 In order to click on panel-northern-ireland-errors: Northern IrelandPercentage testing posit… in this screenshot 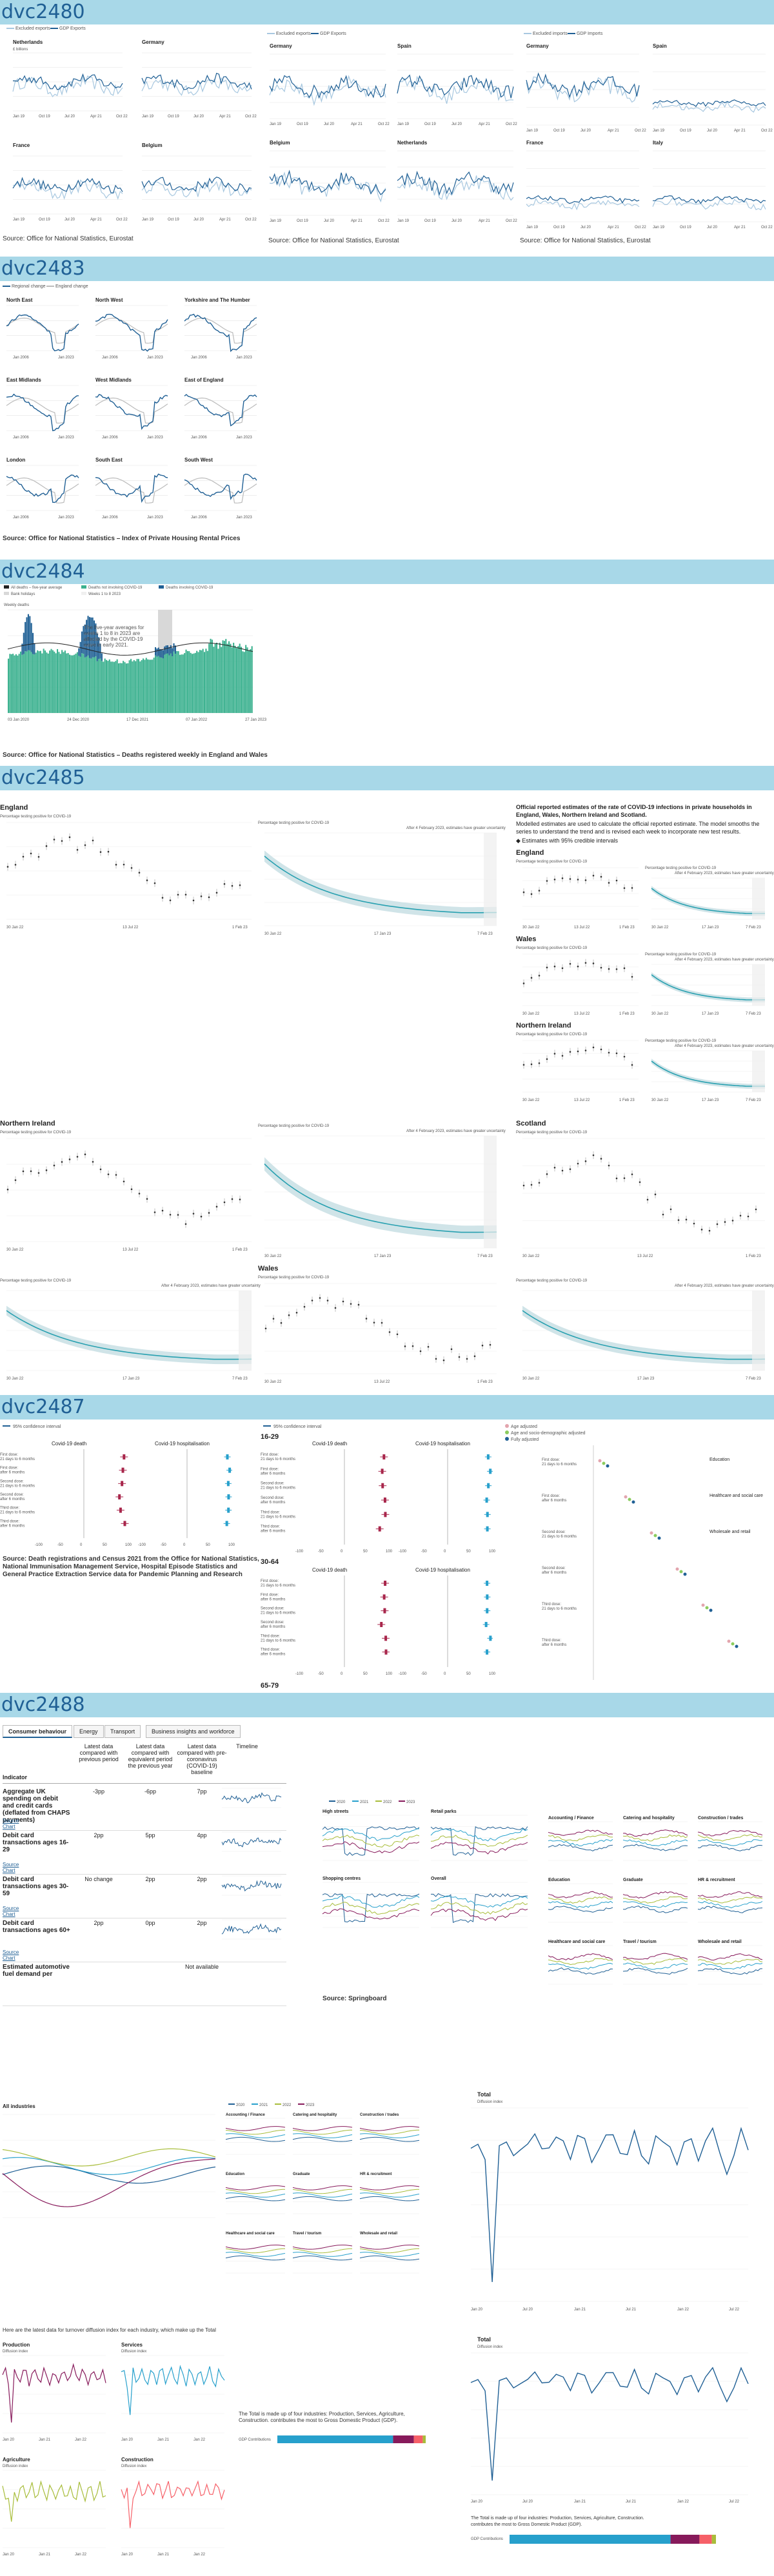, I will do `click(580, 1063)`.